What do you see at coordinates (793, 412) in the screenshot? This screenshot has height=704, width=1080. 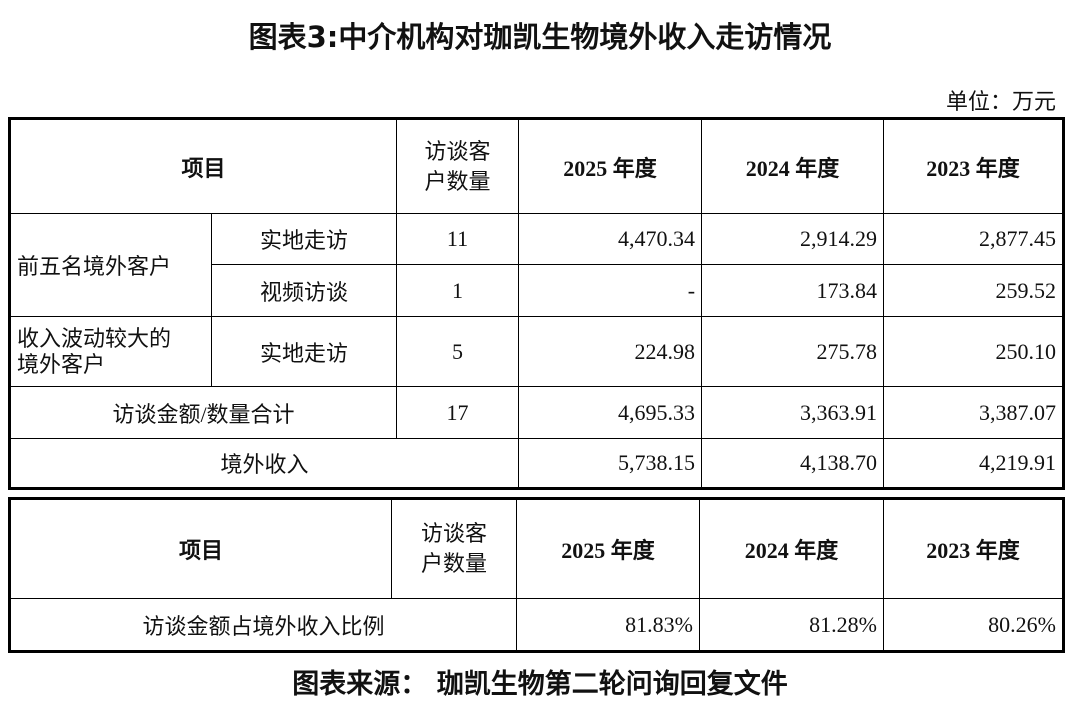 I see `cell: 3,363.91` at bounding box center [793, 412].